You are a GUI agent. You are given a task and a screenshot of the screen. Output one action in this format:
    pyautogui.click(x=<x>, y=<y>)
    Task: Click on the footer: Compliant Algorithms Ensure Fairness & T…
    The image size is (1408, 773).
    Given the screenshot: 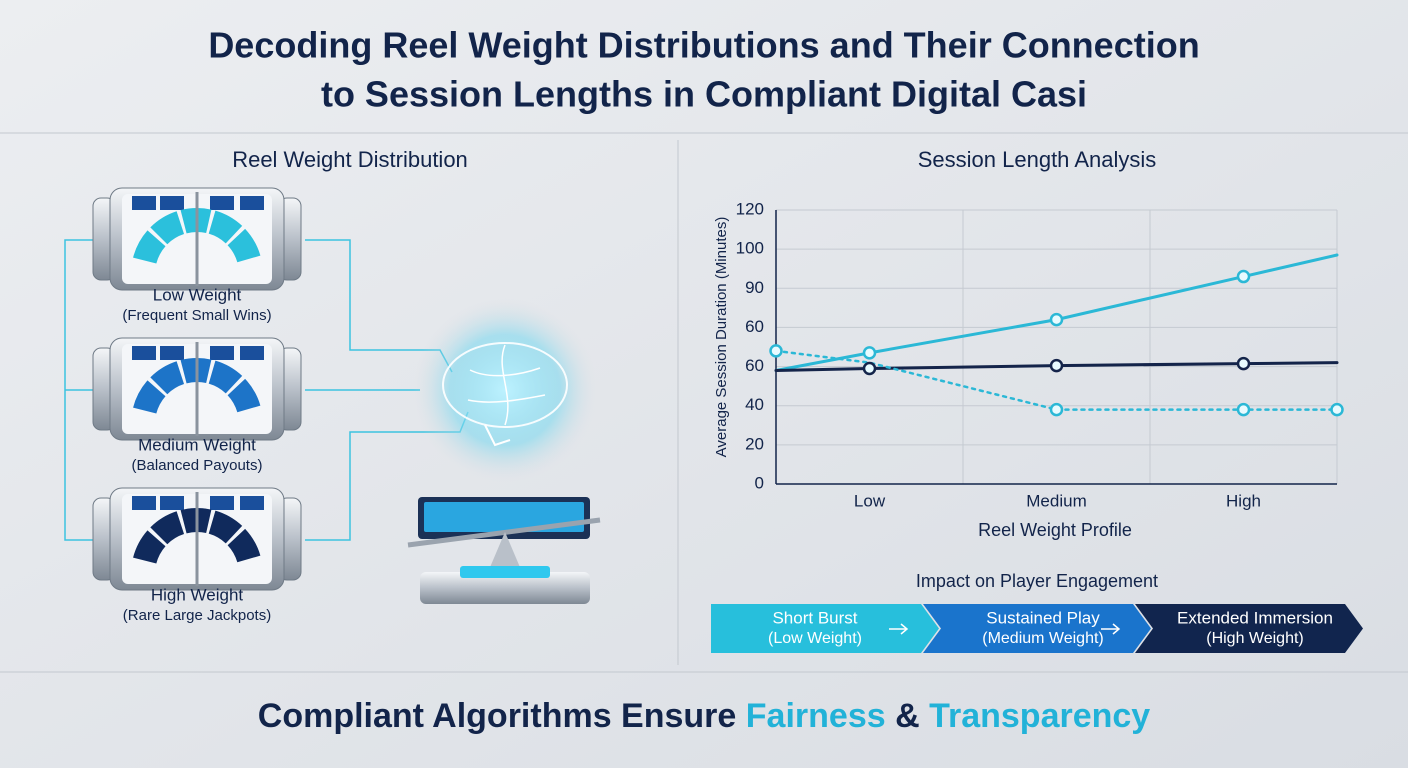 What is the action you would take?
    pyautogui.click(x=704, y=716)
    